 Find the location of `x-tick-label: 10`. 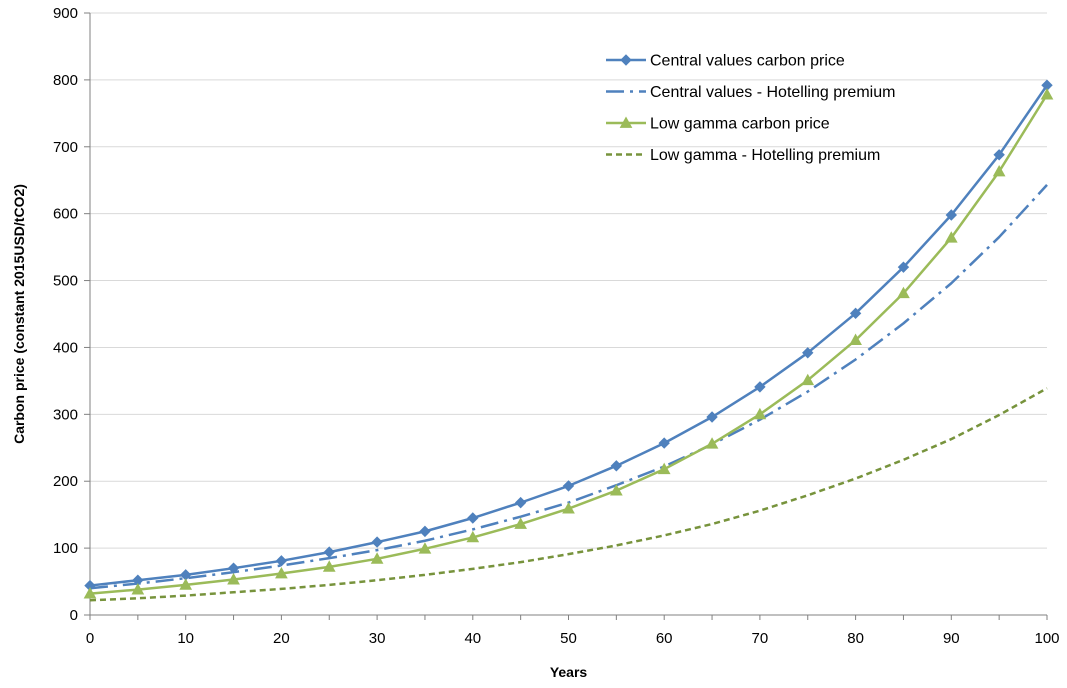

x-tick-label: 10 is located at coordinates (185, 638).